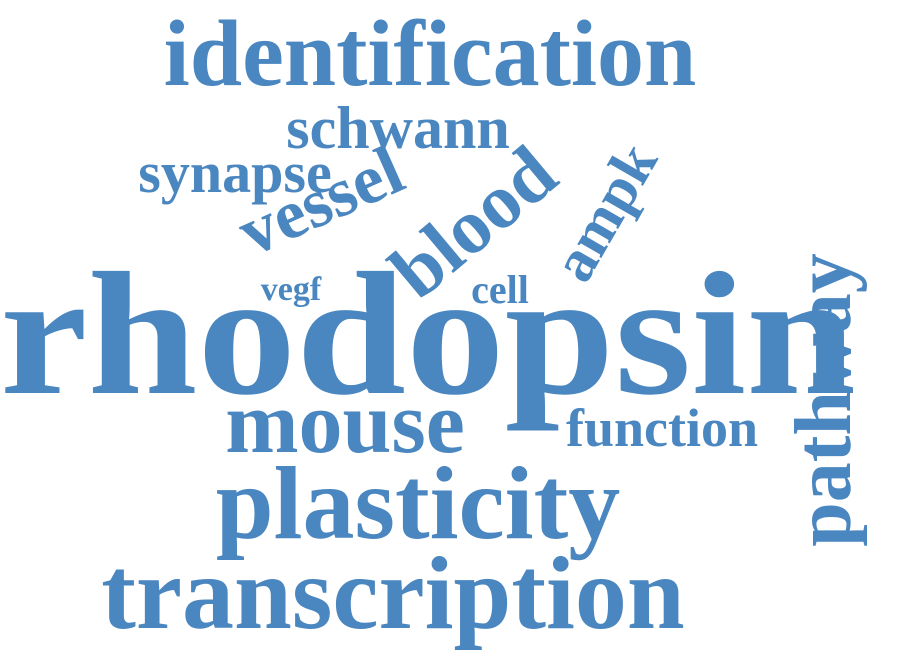 The width and height of the screenshot is (900, 660). Describe the element at coordinates (430, 54) in the screenshot. I see `word-identification: identification` at that location.